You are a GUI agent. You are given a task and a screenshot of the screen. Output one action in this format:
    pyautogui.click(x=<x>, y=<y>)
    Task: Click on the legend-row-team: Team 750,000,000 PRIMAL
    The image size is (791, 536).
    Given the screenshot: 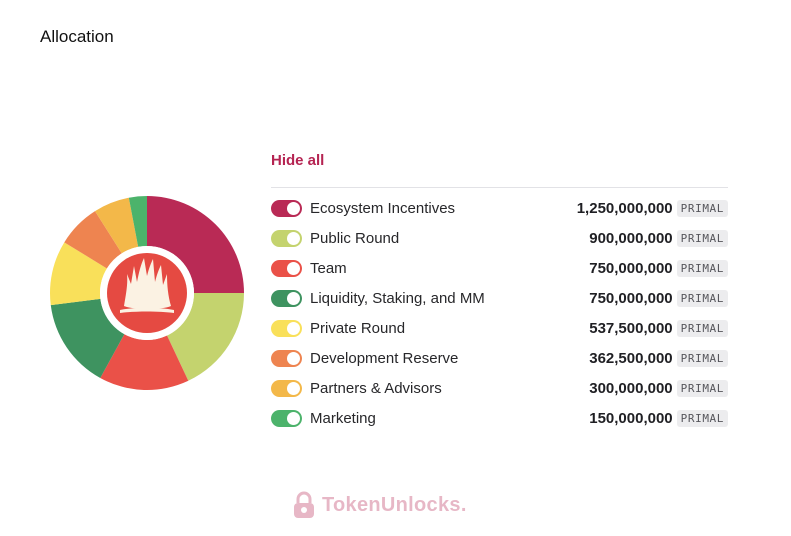 What is the action you would take?
    pyautogui.click(x=499, y=268)
    